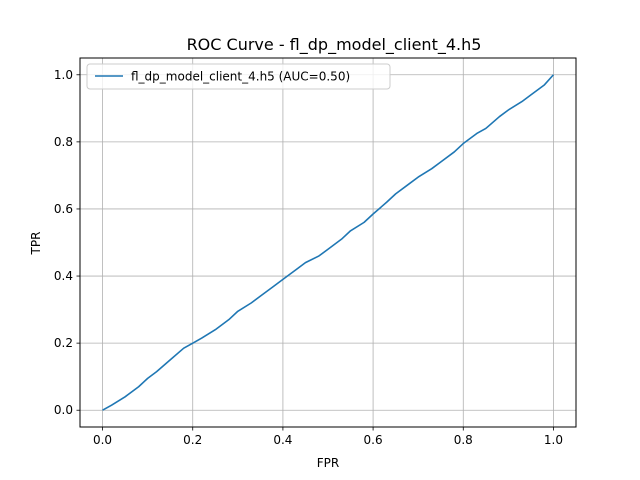  Describe the element at coordinates (63, 142) in the screenshot. I see `y-tick-label: 0.8` at that location.